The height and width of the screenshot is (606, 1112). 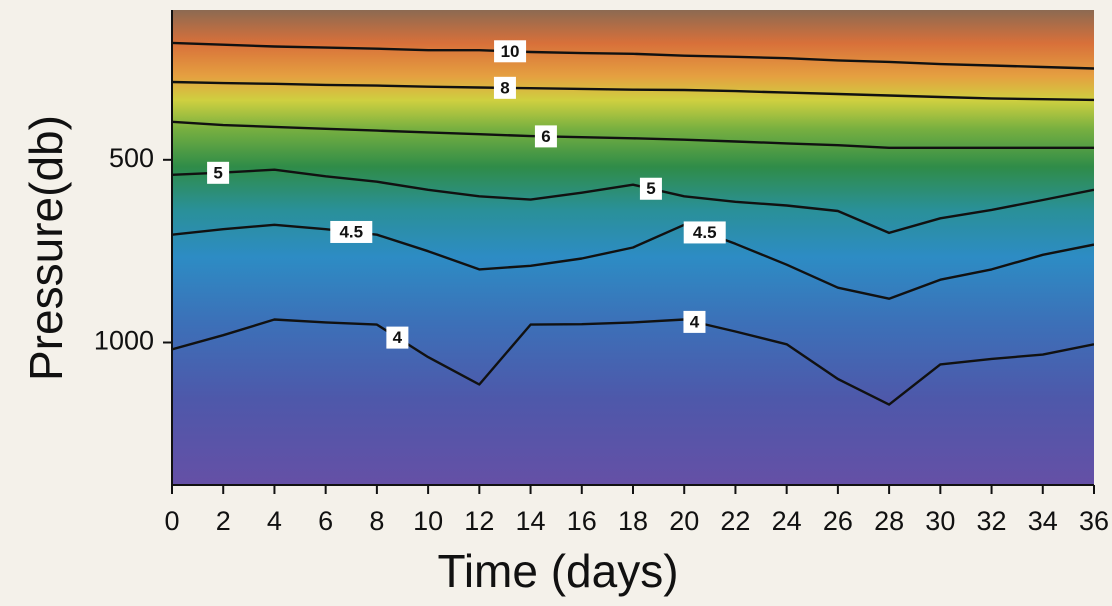 I want to click on x-tick-label: 12, so click(x=479, y=521).